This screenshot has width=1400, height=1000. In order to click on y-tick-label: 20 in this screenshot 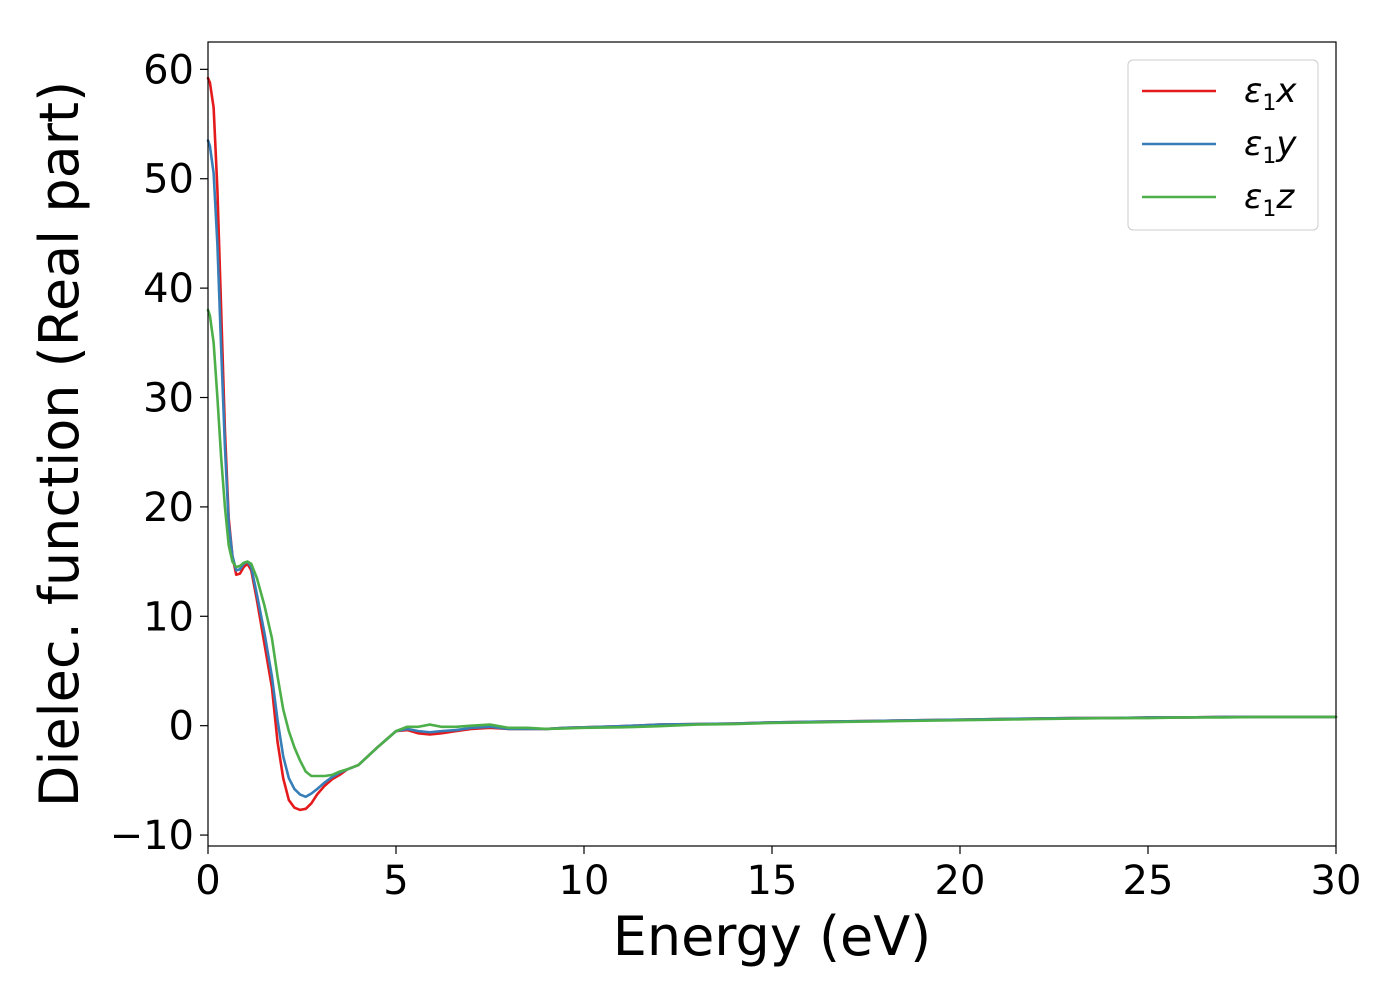, I will do `click(168, 508)`.